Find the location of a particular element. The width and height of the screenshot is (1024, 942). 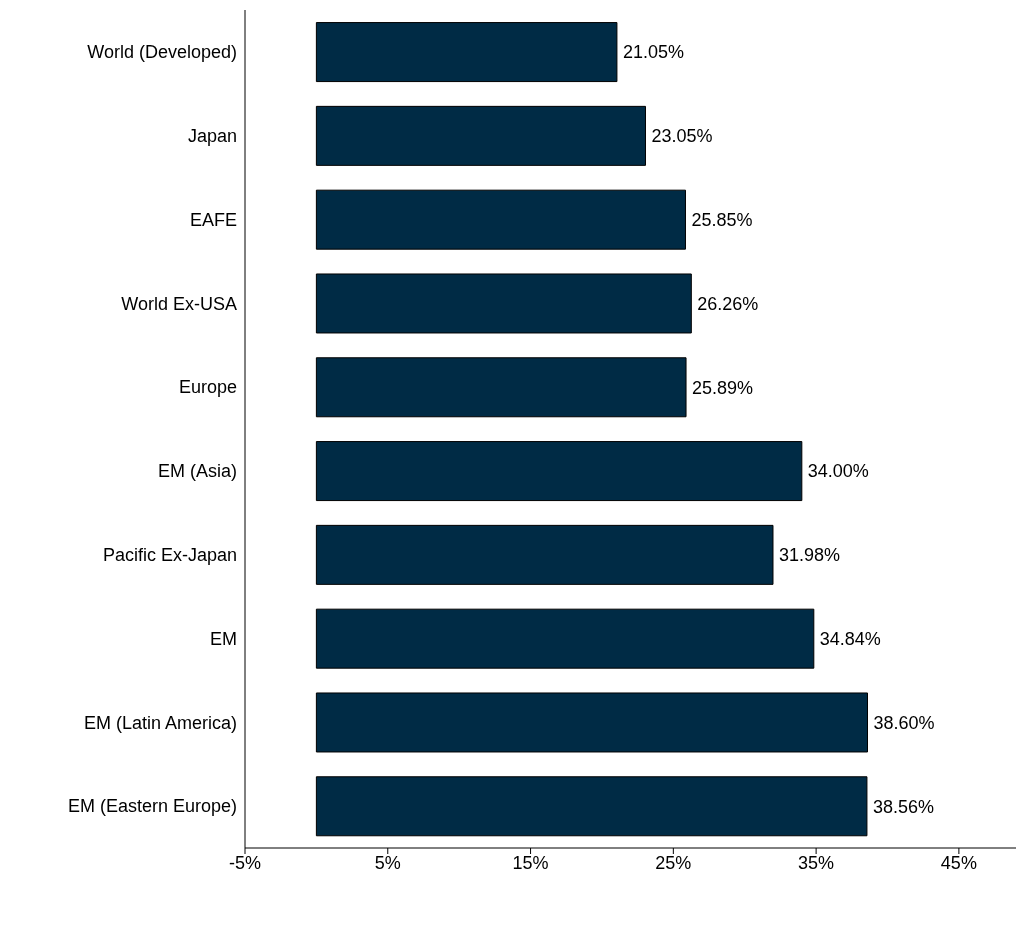

data-label: 25.85% is located at coordinates (722, 220).